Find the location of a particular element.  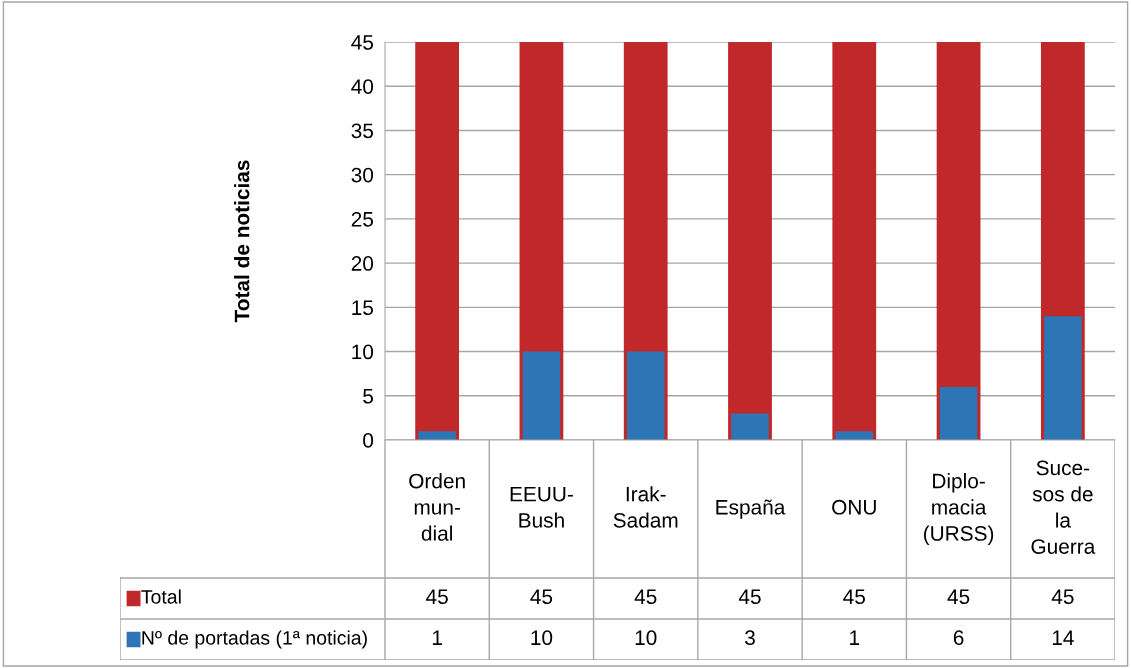

y-axis-title: Total de noticias is located at coordinates (242, 241).